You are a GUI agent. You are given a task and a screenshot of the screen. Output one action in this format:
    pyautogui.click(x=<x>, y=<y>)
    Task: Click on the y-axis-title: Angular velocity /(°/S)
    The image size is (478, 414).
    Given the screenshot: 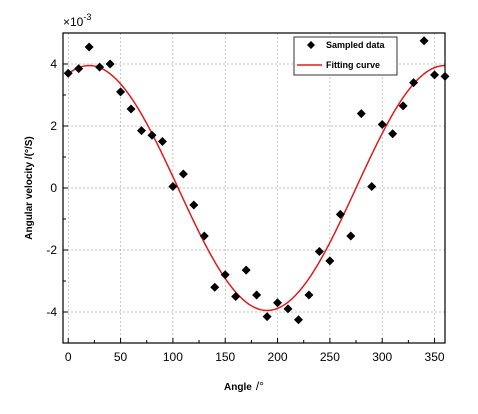 What is the action you would take?
    pyautogui.click(x=29, y=187)
    